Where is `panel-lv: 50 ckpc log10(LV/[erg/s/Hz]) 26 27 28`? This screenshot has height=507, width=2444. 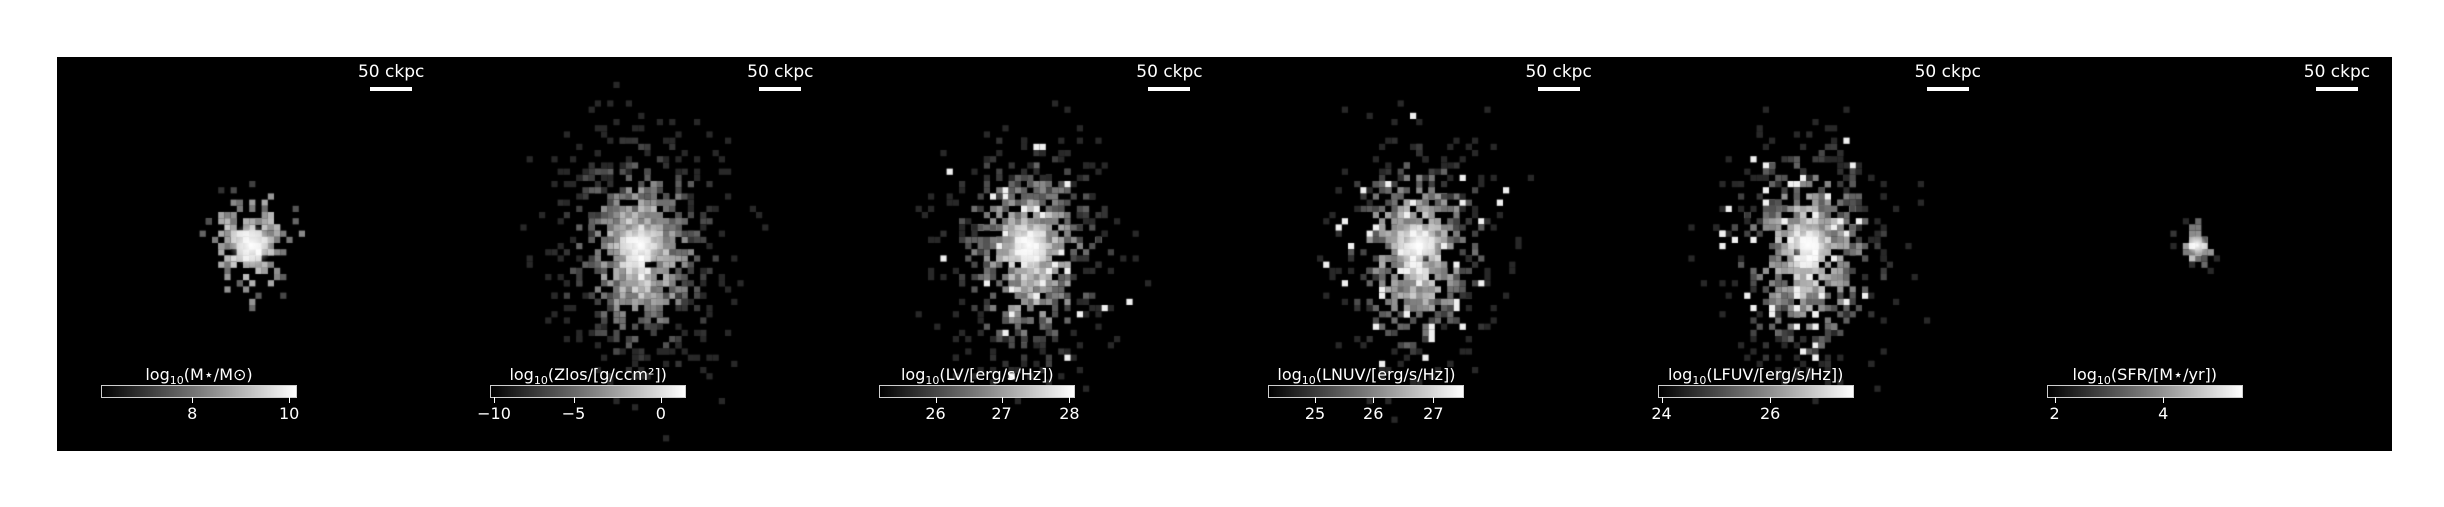
panel-lv: 50 ckpc log10(LV/[erg/s/Hz]) 26 27 28 is located at coordinates (1030, 254).